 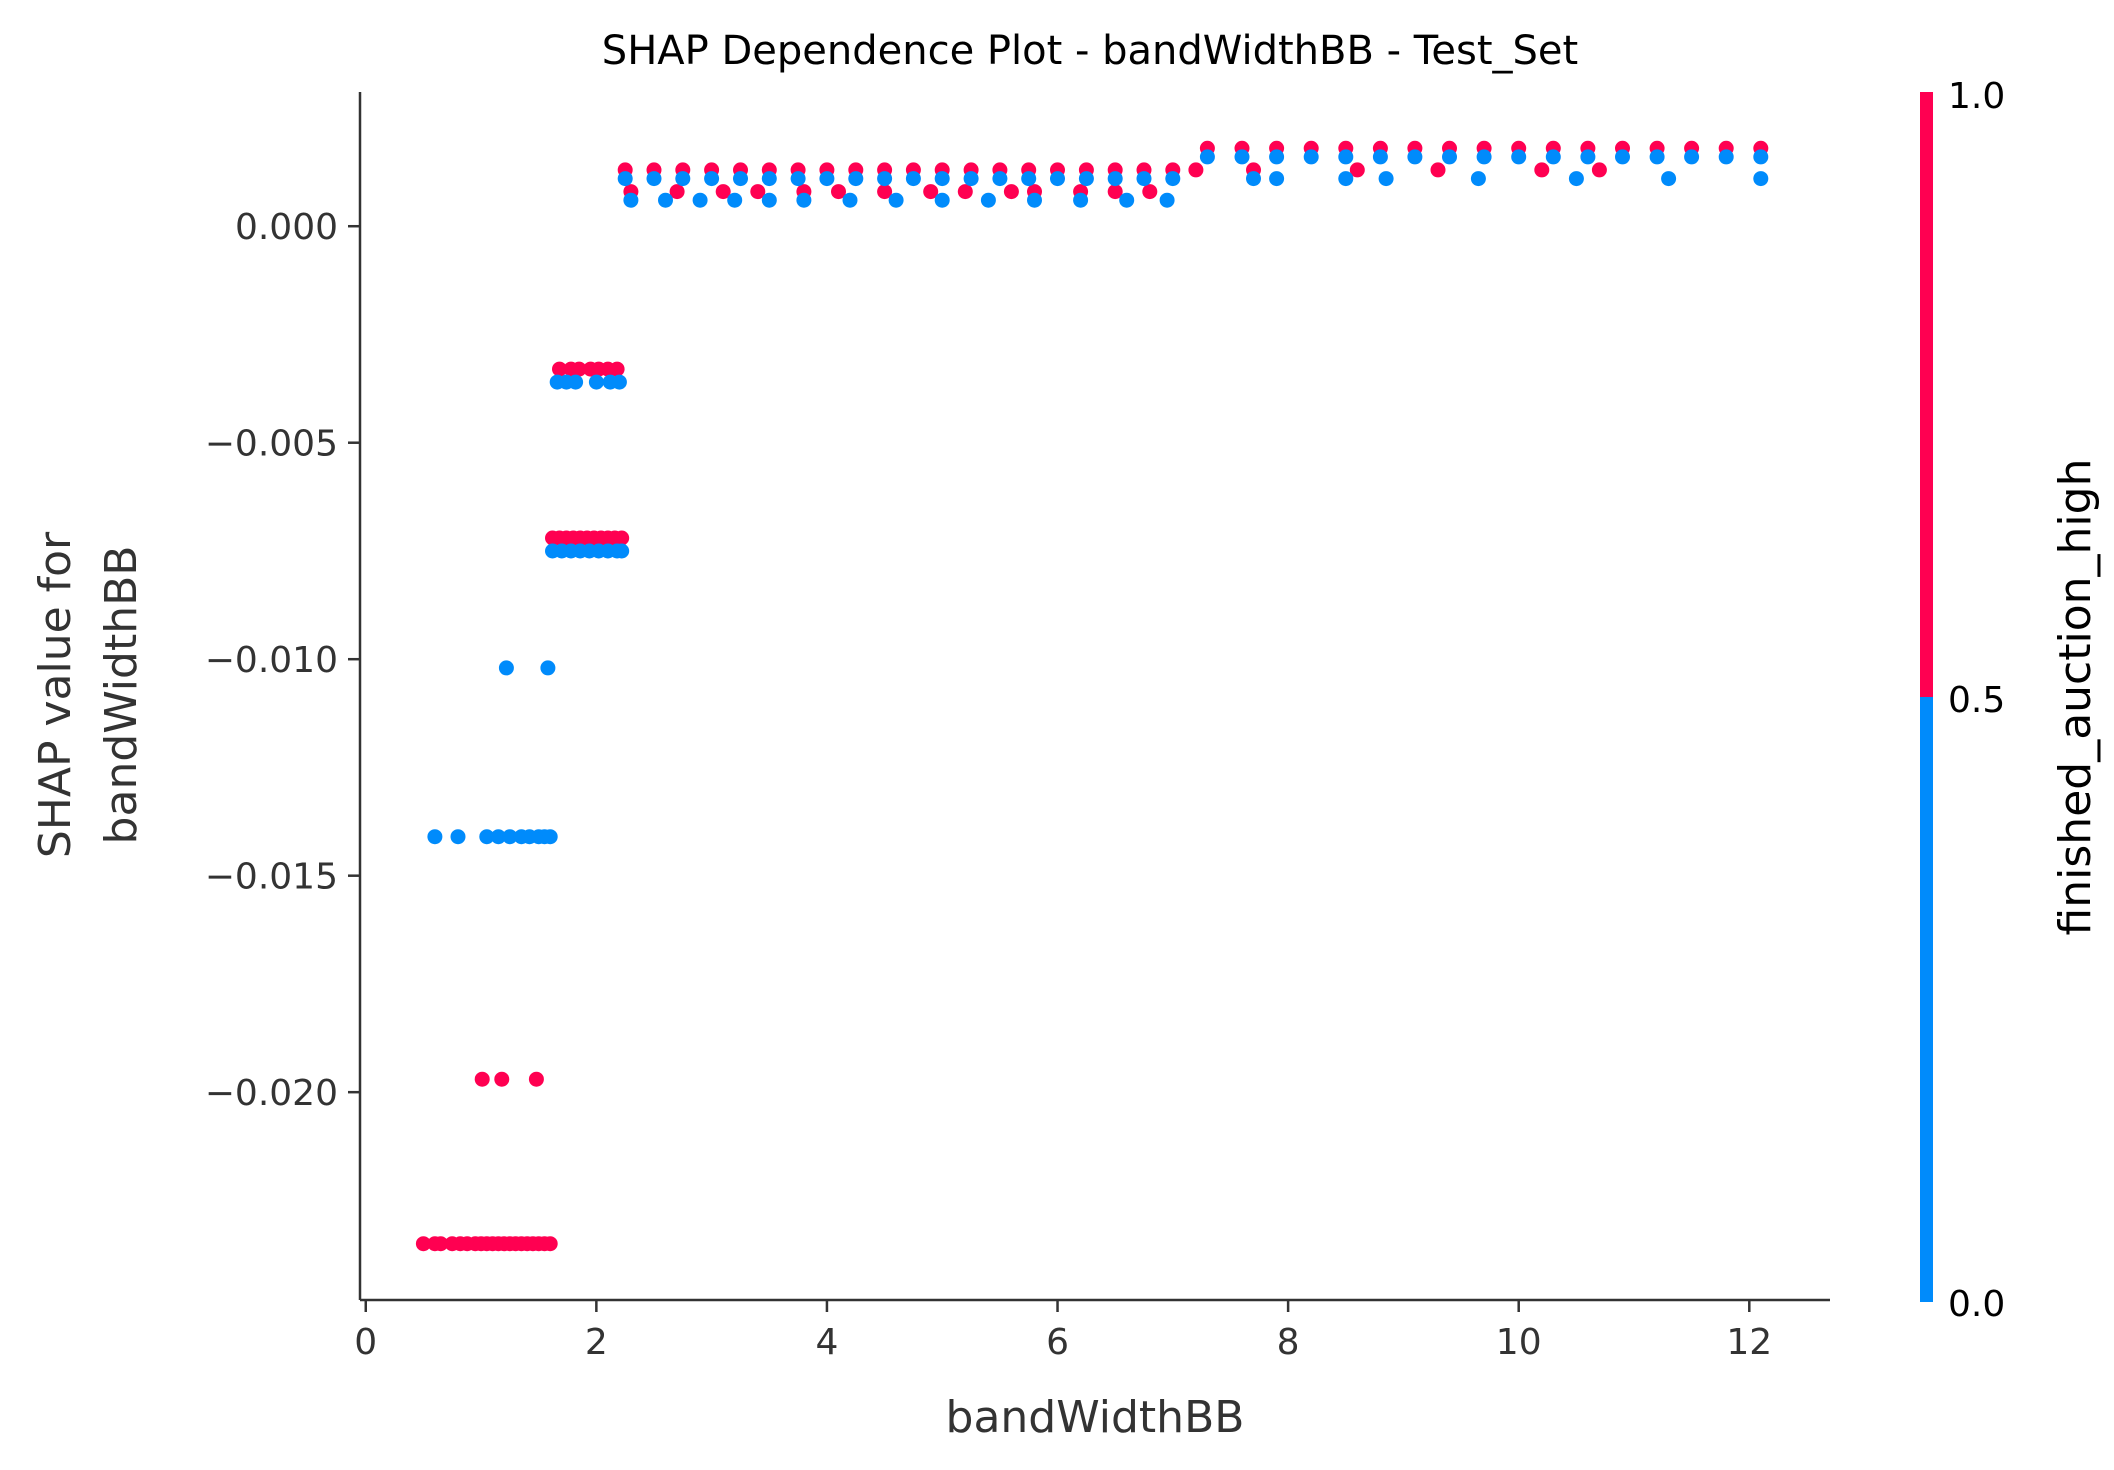 What do you see at coordinates (596, 1342) in the screenshot?
I see `x-tick-label: 2` at bounding box center [596, 1342].